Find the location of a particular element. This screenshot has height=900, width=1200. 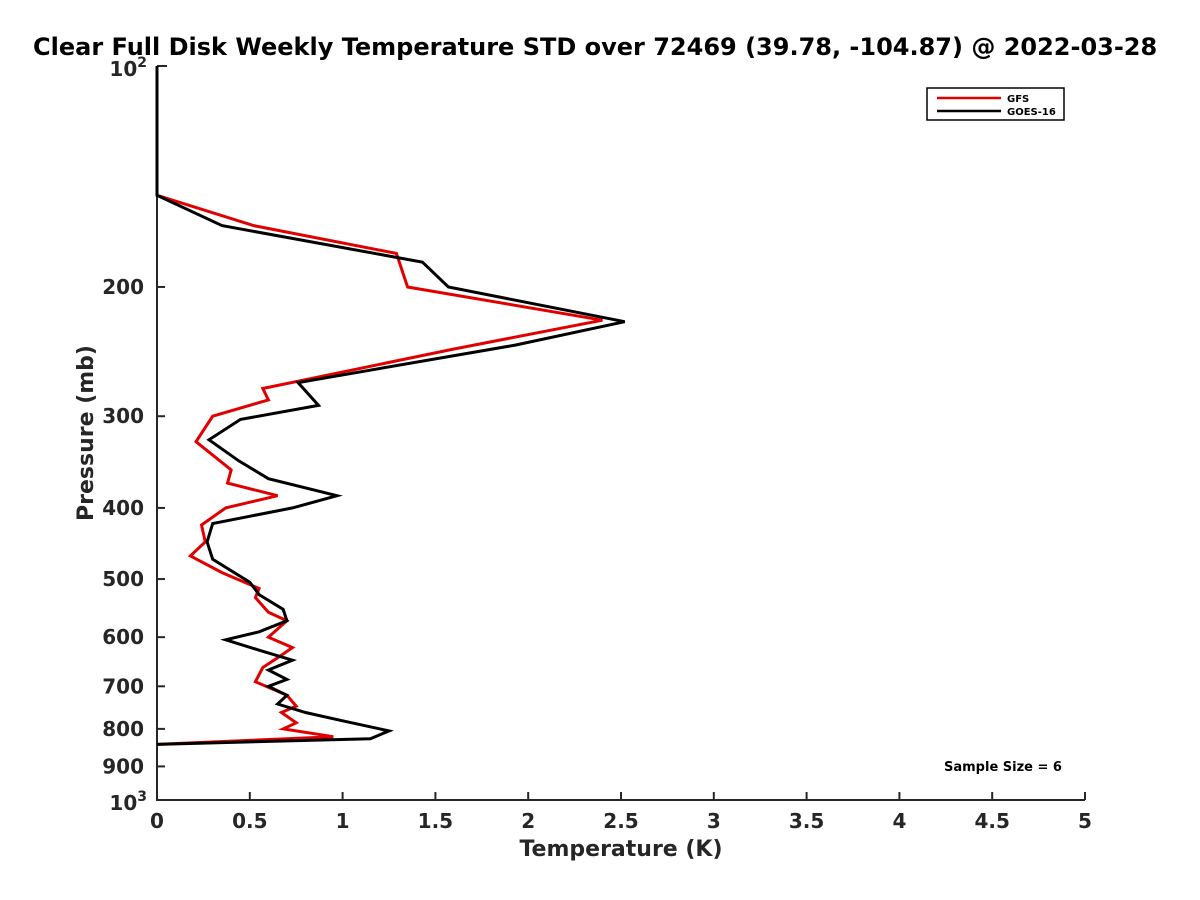

y-tick-label: 200 is located at coordinates (123, 287).